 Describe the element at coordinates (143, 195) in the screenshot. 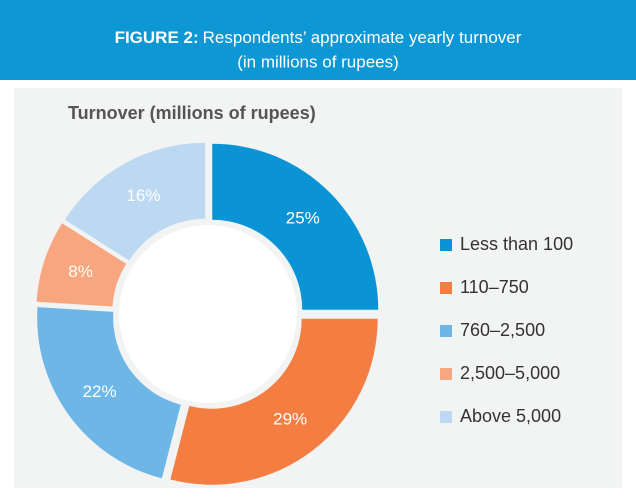

I see `data-label: 16%` at that location.